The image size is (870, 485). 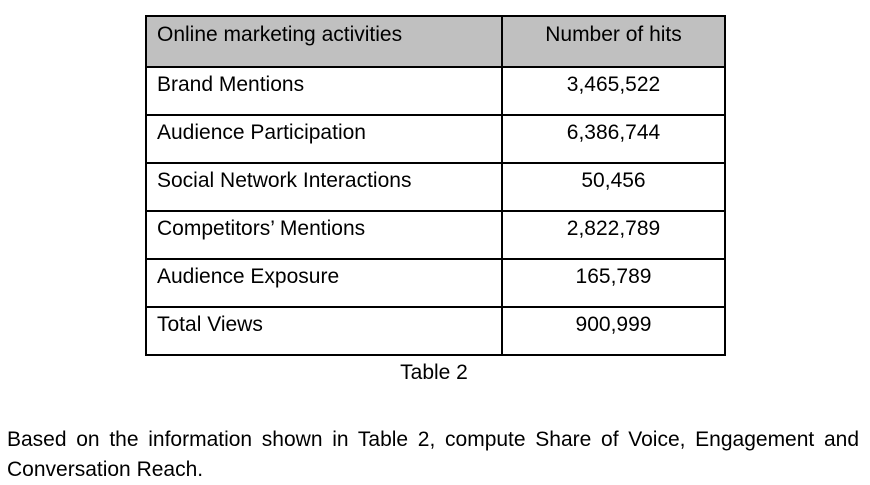 I want to click on activity-cell: Social Network Interactions, so click(x=324, y=187).